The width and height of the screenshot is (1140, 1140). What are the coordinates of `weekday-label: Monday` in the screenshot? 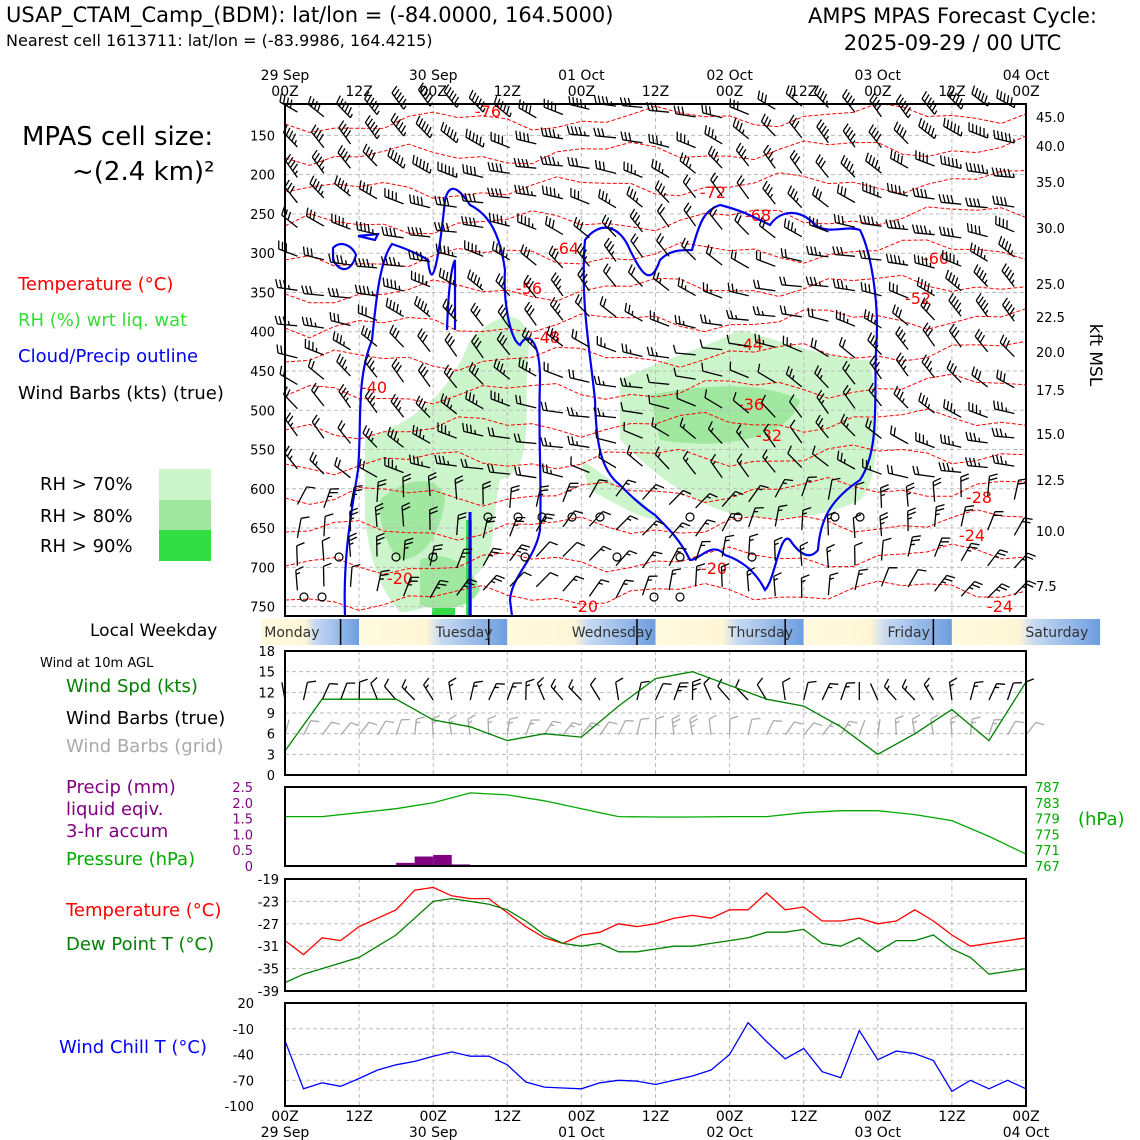 It's located at (291, 633).